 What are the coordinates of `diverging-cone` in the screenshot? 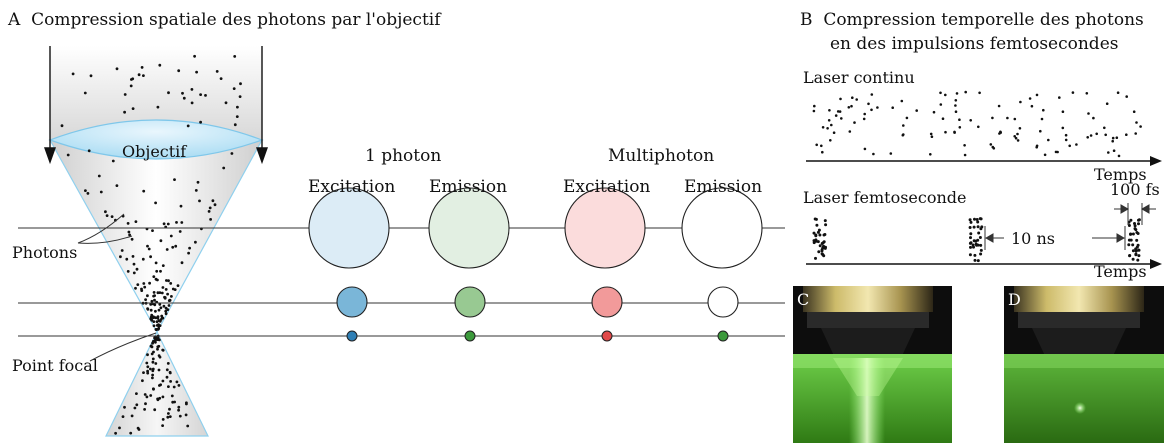 It's located at (157, 383).